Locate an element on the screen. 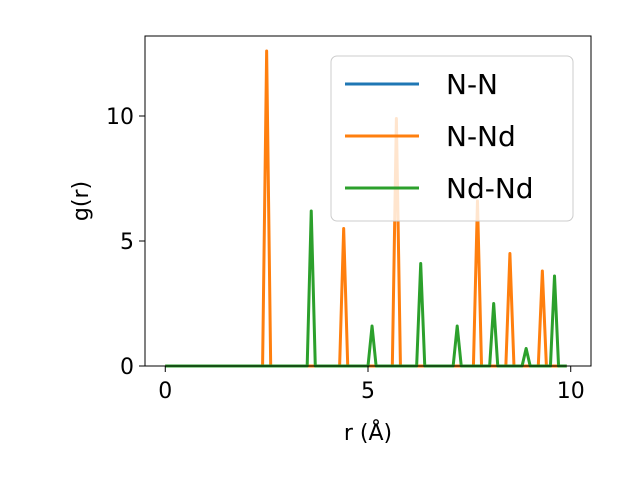  y-tick-label: 0 is located at coordinates (127, 367).